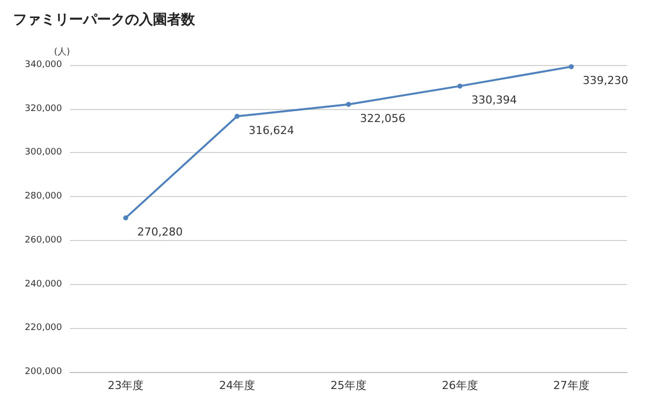  Describe the element at coordinates (160, 231) in the screenshot. I see `data-label: 270,280` at that location.